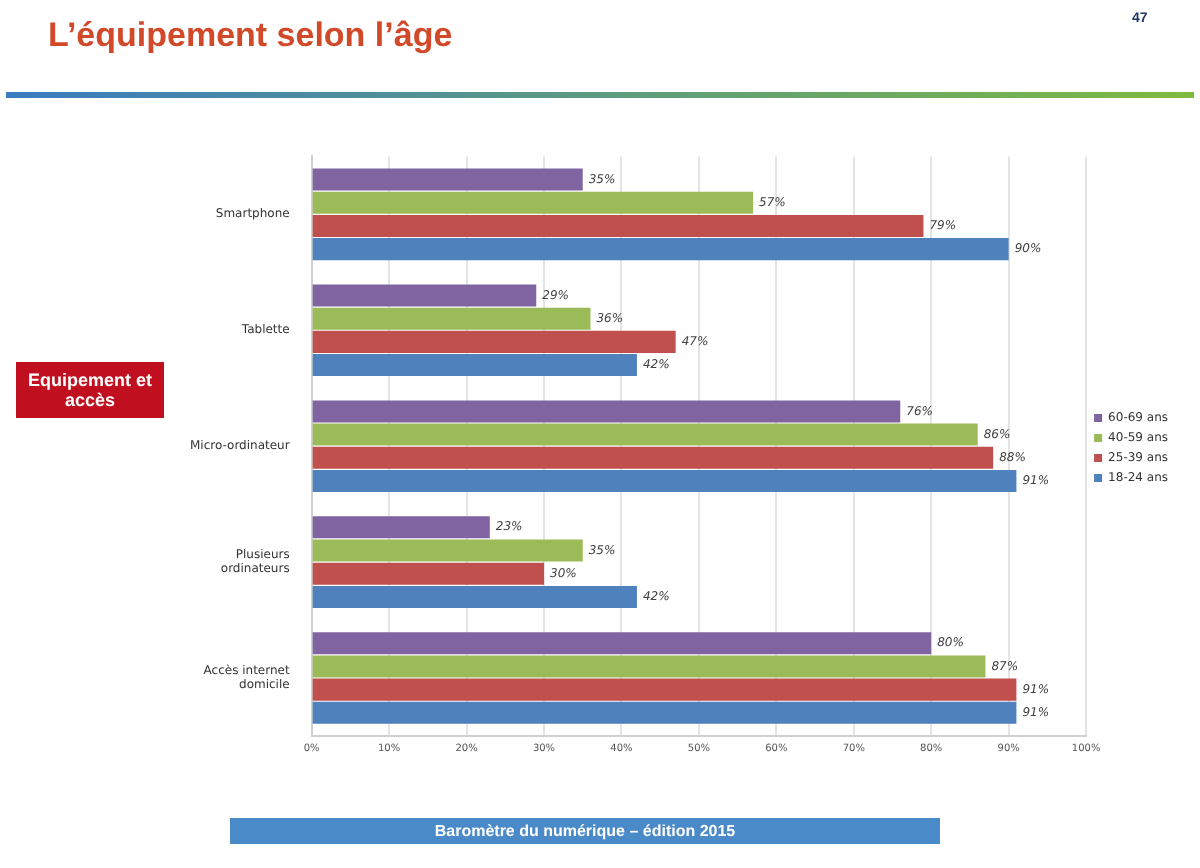  Describe the element at coordinates (585, 831) in the screenshot. I see `text: Baromètre du numérique – édition 2015` at that location.